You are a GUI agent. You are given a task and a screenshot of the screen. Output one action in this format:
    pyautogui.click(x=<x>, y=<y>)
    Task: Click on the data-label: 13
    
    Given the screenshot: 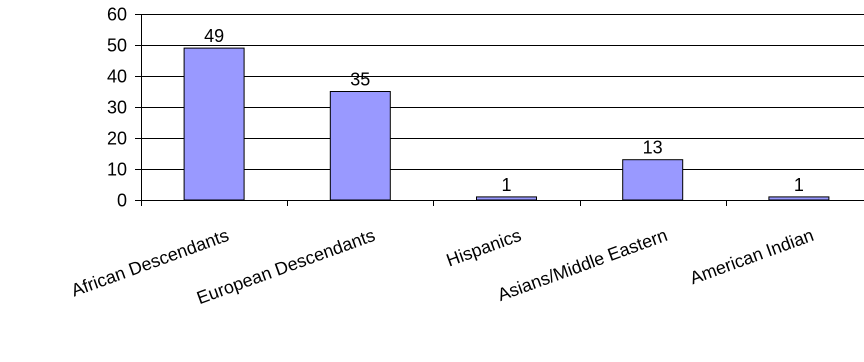 What is the action you would take?
    pyautogui.click(x=653, y=148)
    